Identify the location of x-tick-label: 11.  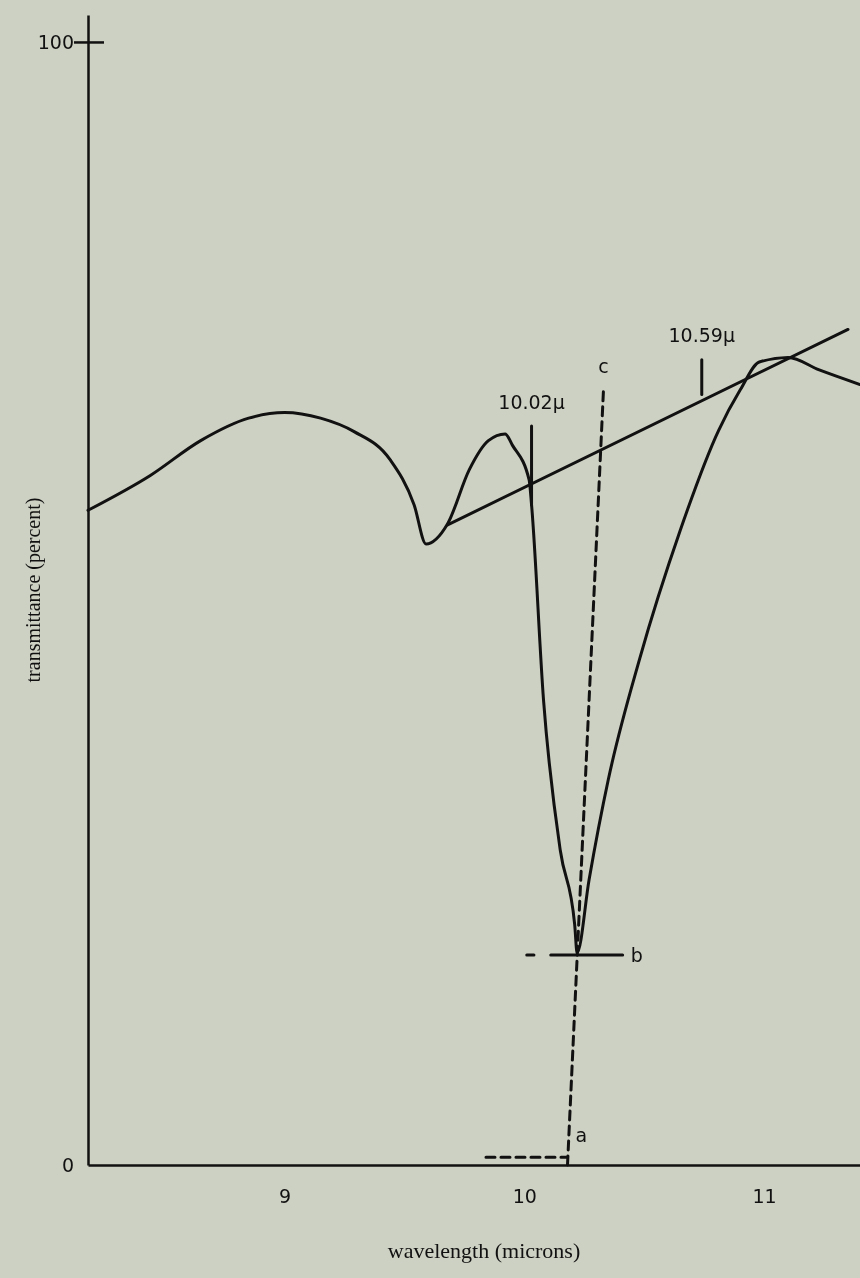
(764, 1196).